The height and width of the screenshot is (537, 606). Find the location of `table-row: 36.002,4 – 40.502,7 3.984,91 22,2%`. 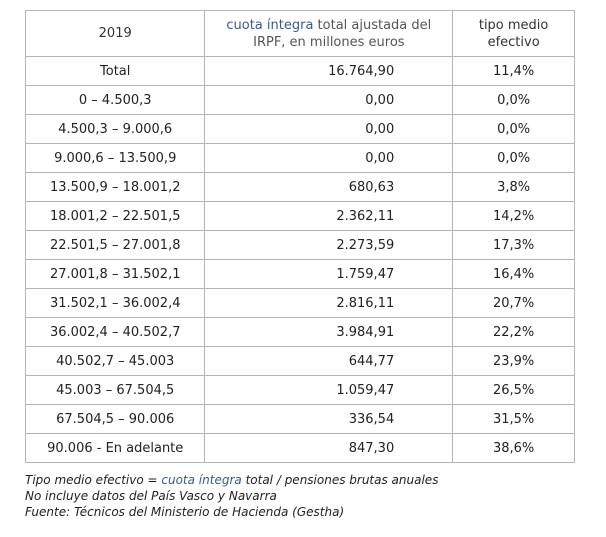

table-row: 36.002,4 – 40.502,7 3.984,91 22,2% is located at coordinates (299, 332).